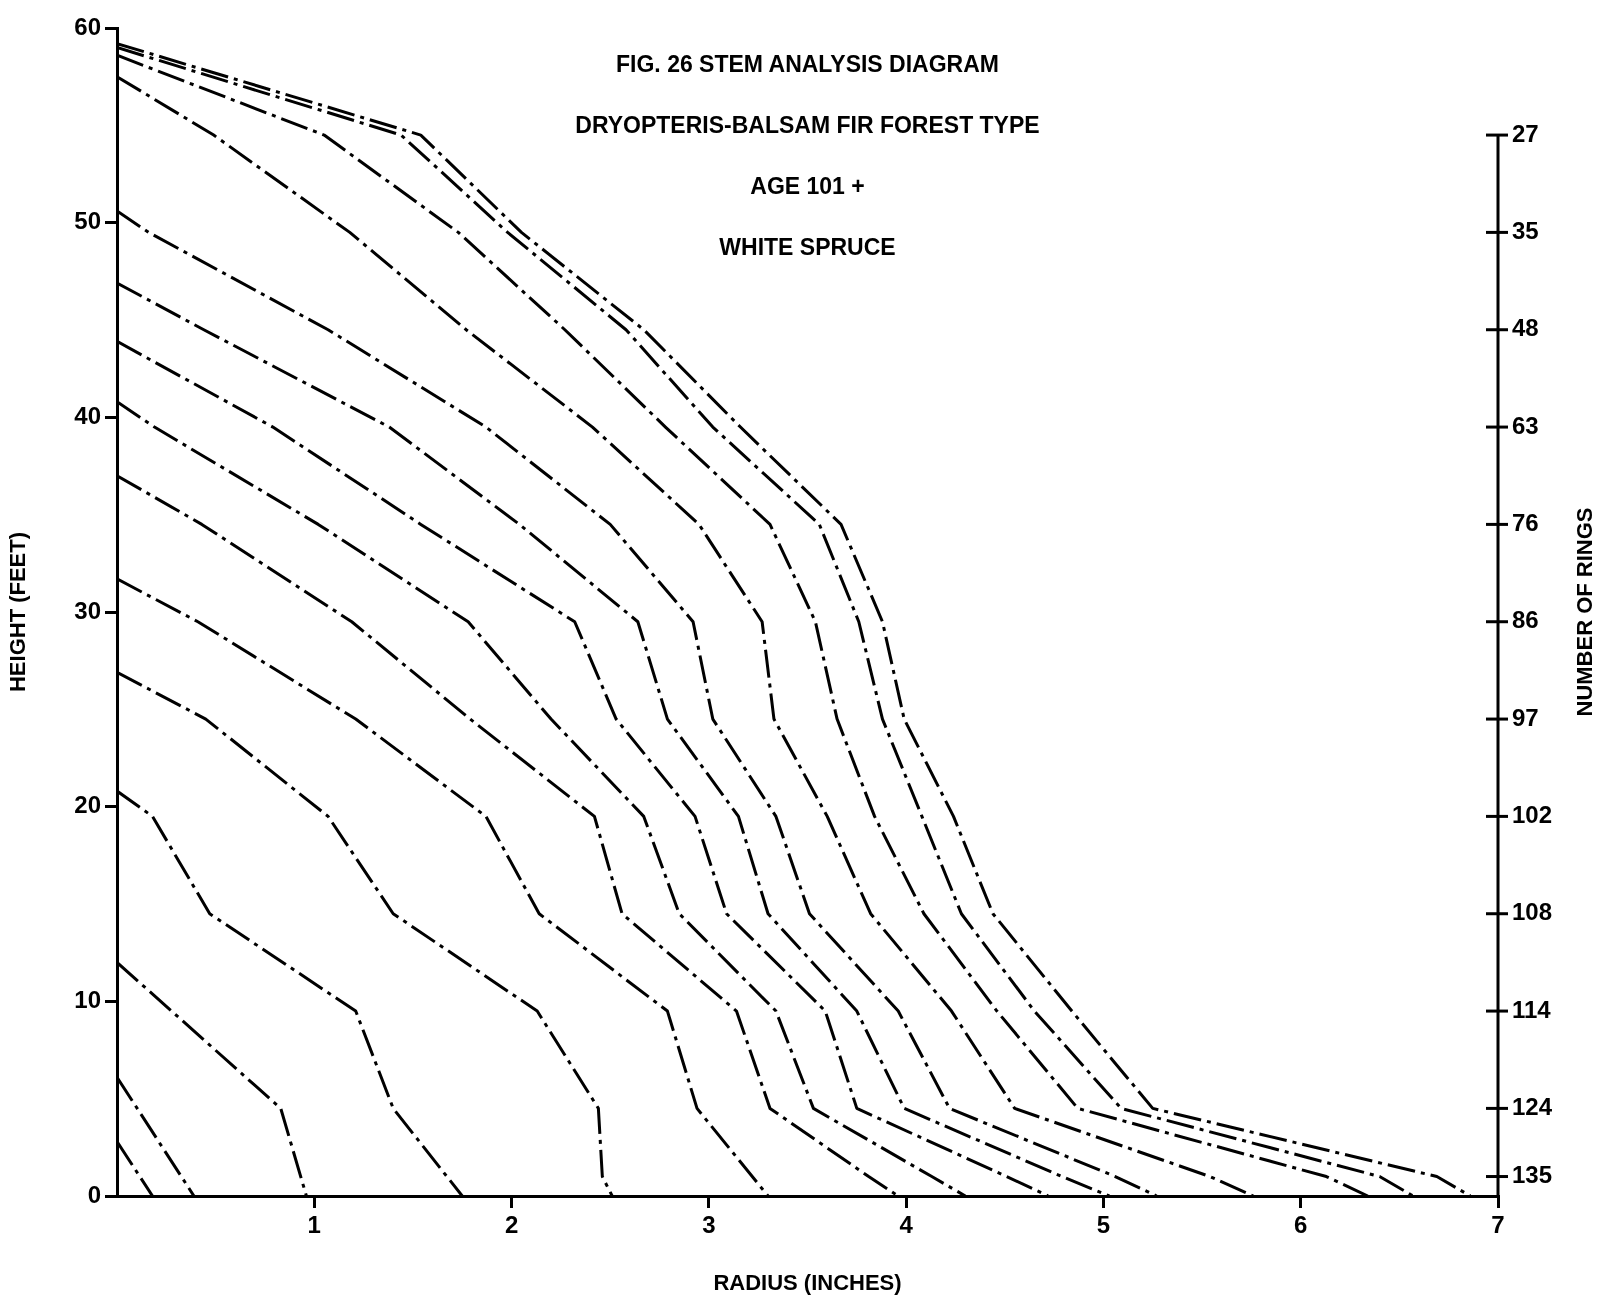 Image resolution: width=1602 pixels, height=1303 pixels. I want to click on x-tick-label: 2, so click(511, 1225).